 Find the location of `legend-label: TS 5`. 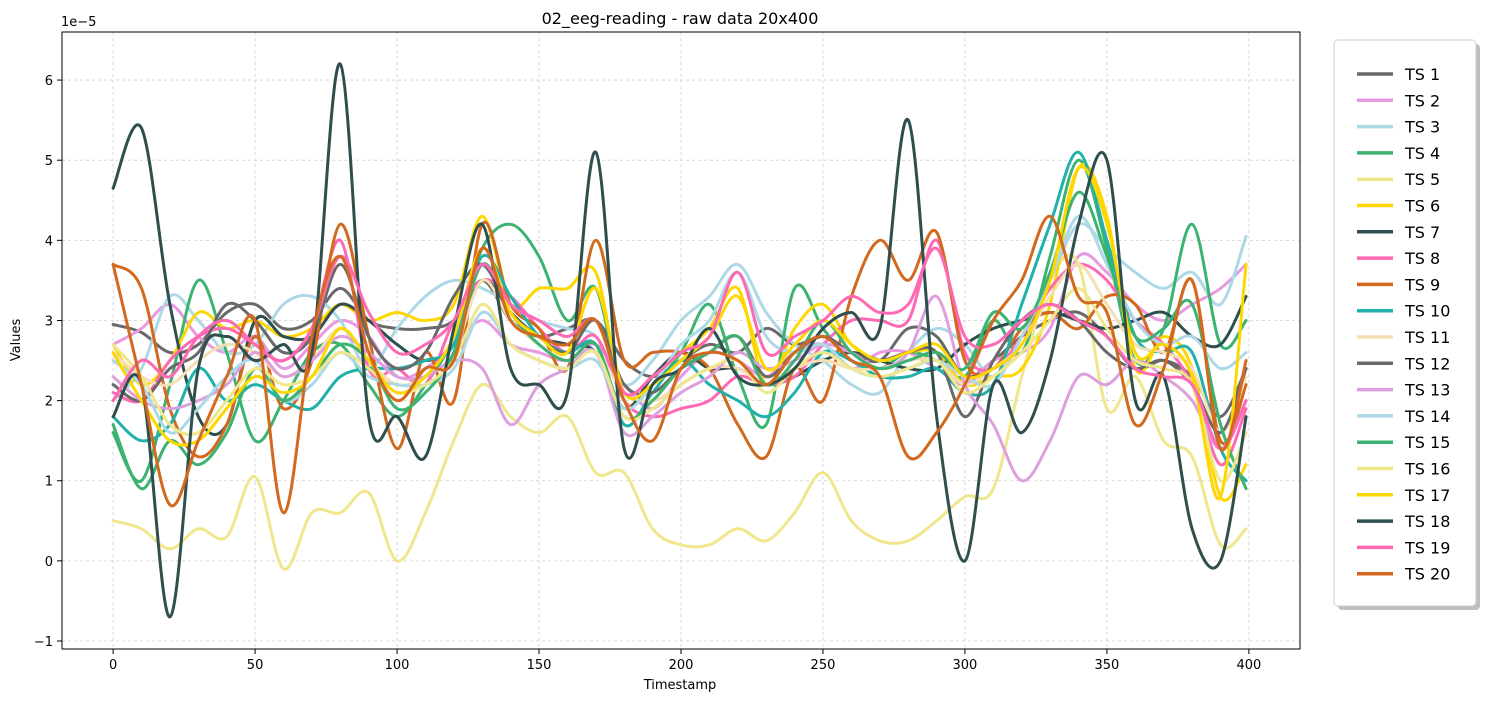

legend-label: TS 5 is located at coordinates (1422, 179).